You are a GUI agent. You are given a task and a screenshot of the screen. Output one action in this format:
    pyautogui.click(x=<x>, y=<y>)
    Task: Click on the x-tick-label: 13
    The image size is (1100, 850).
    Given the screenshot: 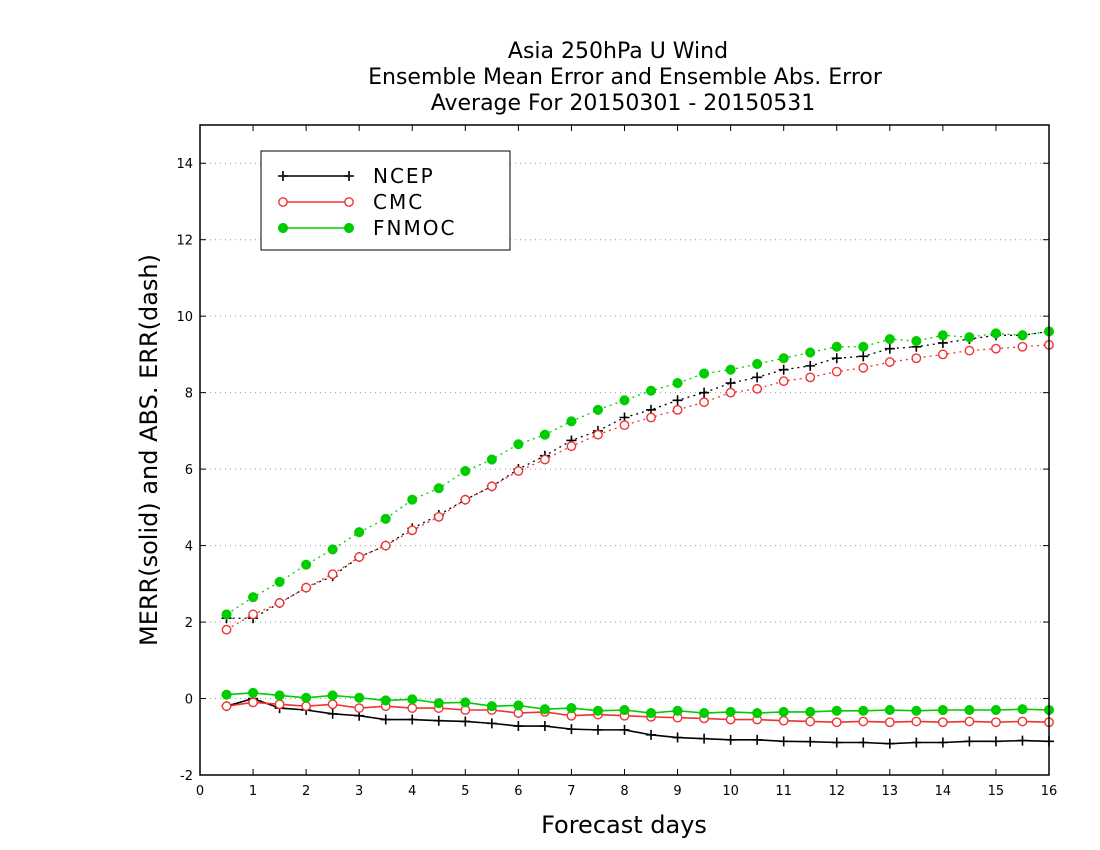 What is the action you would take?
    pyautogui.click(x=890, y=791)
    